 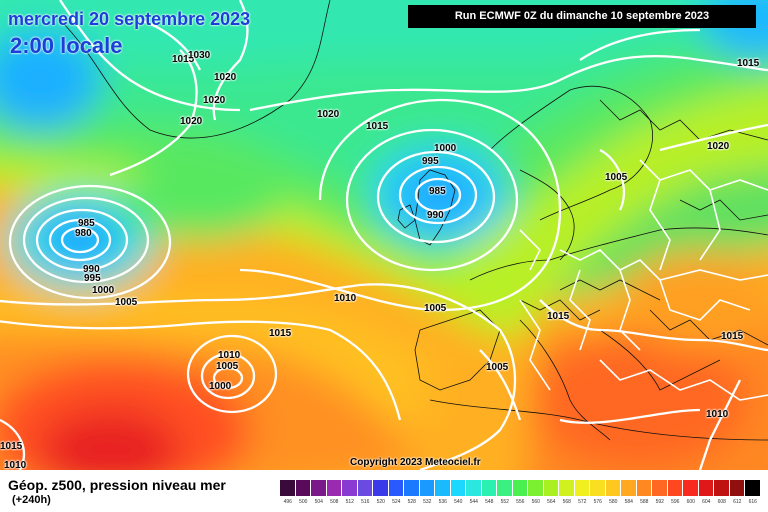 What do you see at coordinates (199, 55) in the screenshot?
I see `isobar-label: 1030` at bounding box center [199, 55].